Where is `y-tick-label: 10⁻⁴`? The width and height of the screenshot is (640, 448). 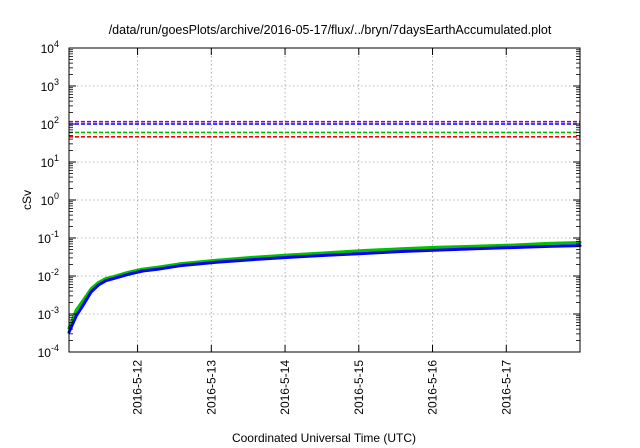
y-tick-label: 10⁻⁴ is located at coordinates (48, 351).